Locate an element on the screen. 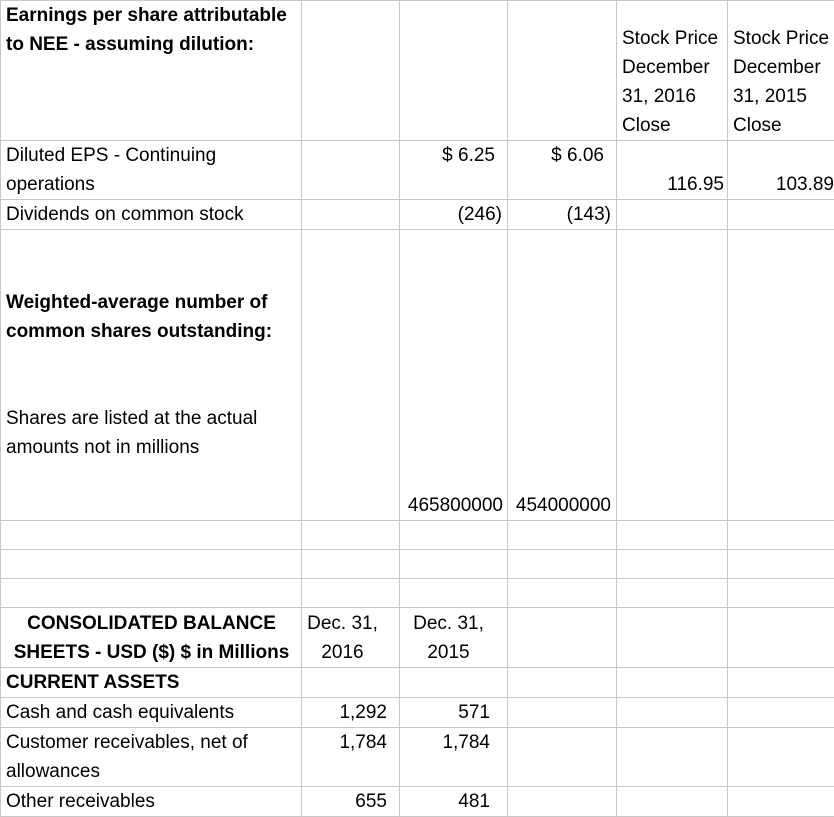  cell-current-assets-header: CURRENT ASSETS is located at coordinates (151, 682).